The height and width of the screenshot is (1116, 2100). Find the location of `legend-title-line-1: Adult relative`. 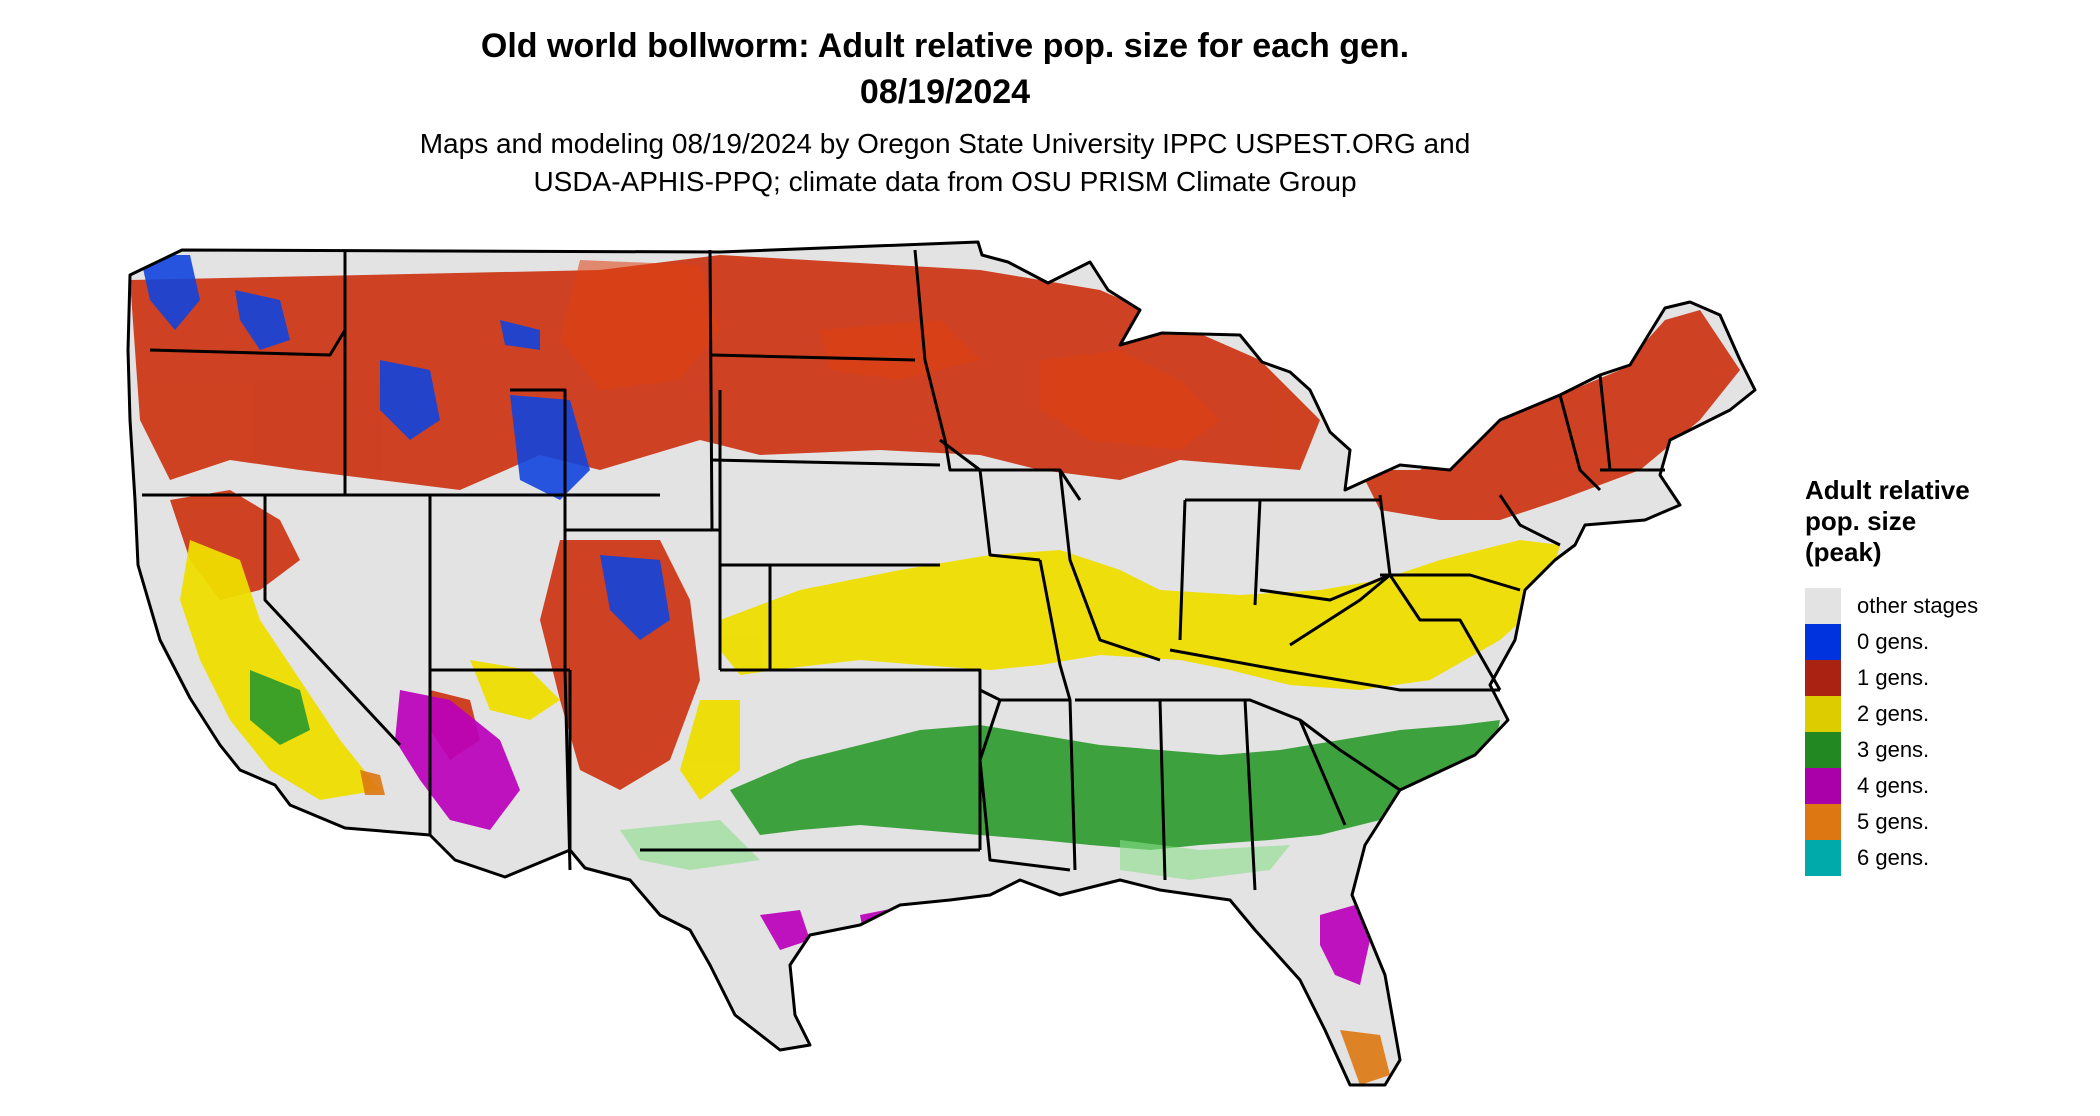

legend-title-line-1: Adult relative is located at coordinates (1887, 490).